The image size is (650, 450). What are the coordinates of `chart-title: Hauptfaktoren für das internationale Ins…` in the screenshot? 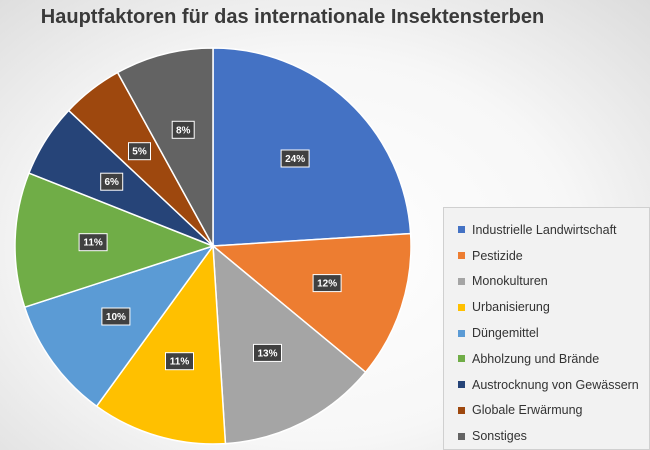 It's located at (292, 17).